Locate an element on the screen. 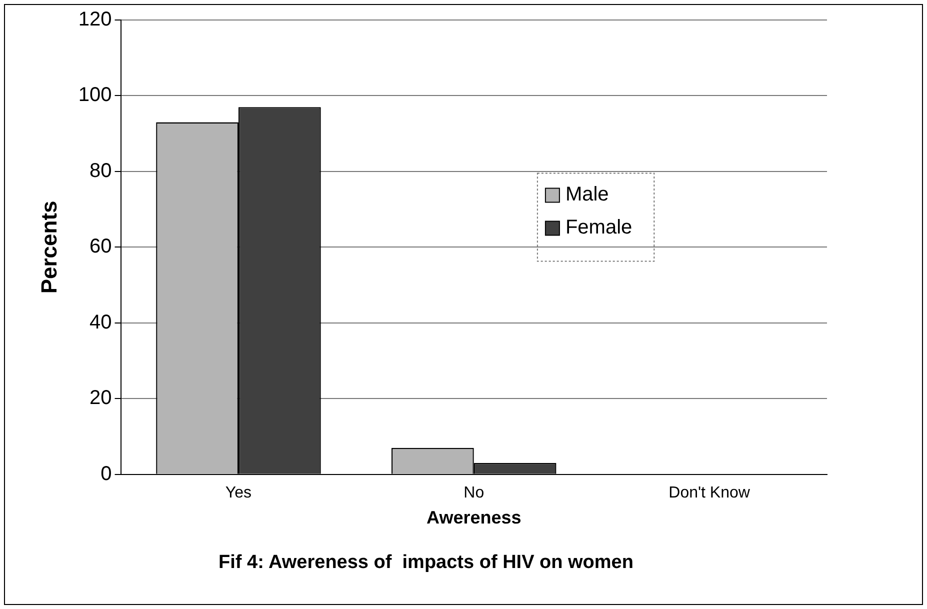 The width and height of the screenshot is (927, 609). y-tick-label: 120 is located at coordinates (95, 19).